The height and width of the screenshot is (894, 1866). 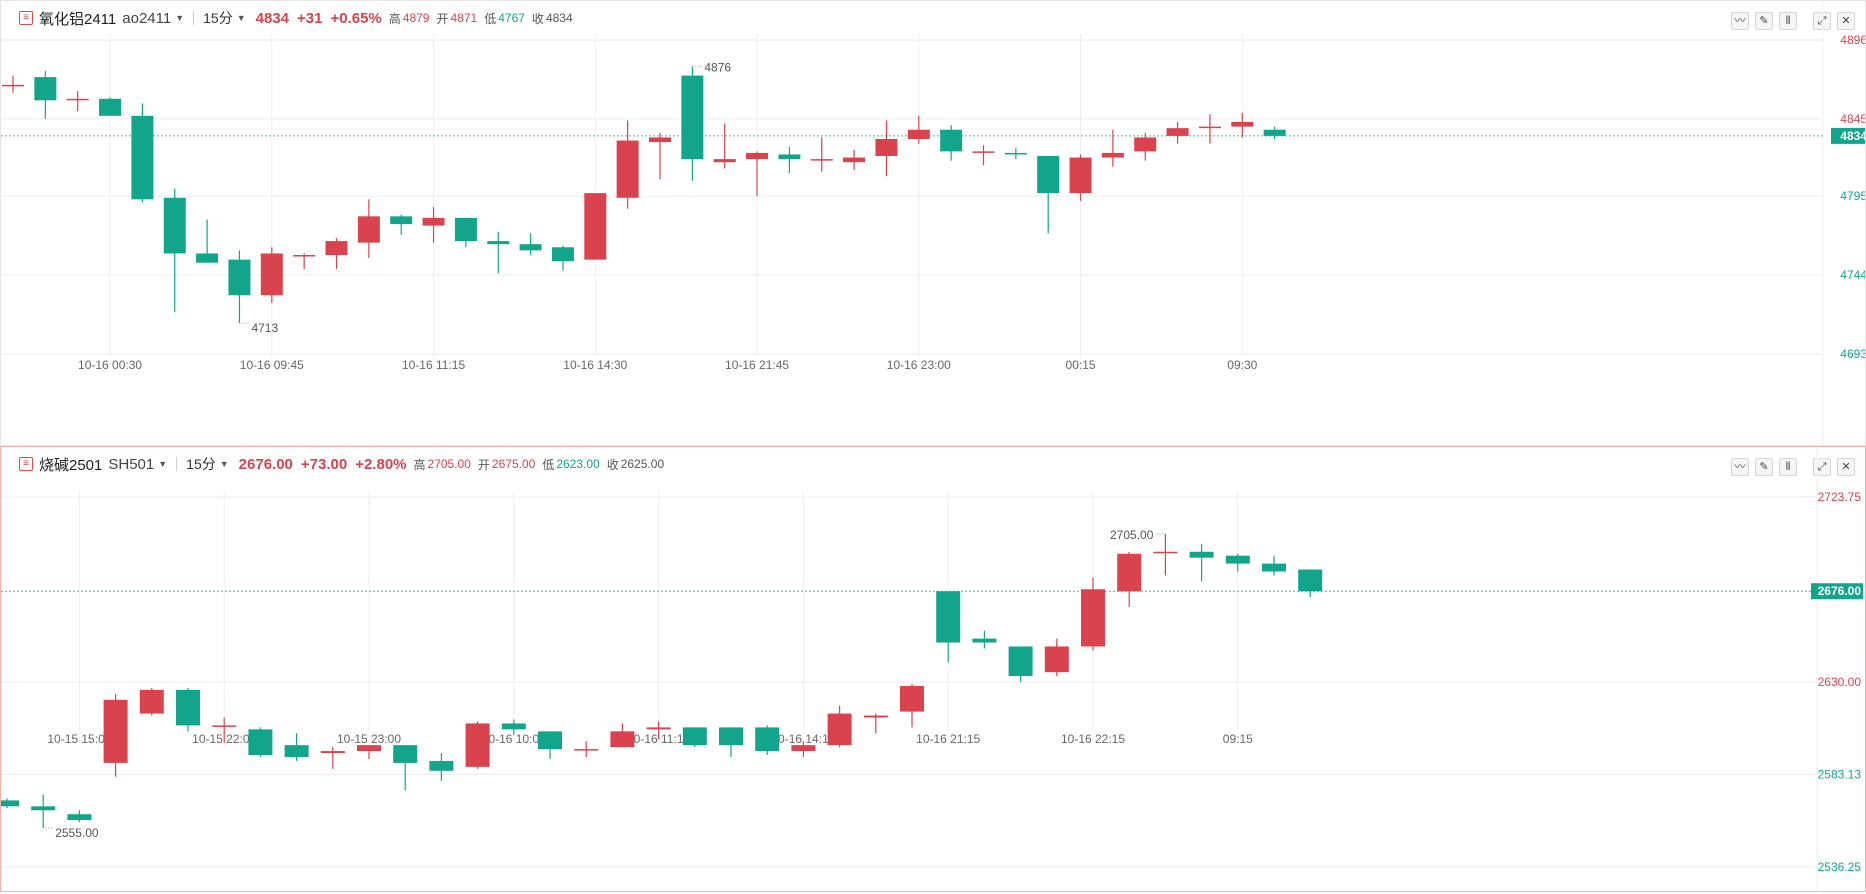 I want to click on symbol-code: SH501, so click(x=131, y=464).